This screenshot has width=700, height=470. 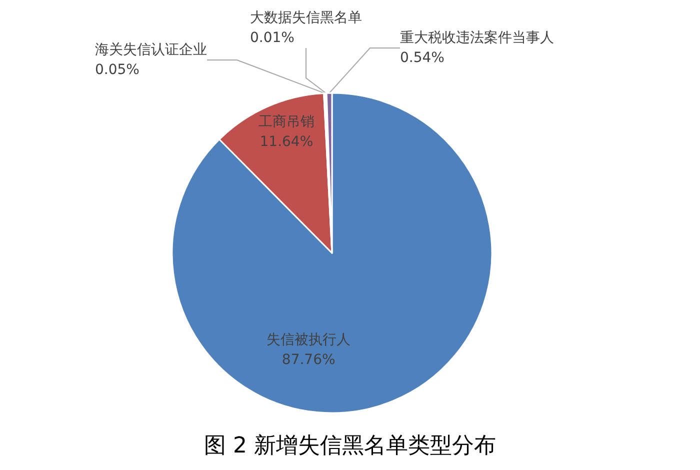 What do you see at coordinates (287, 142) in the screenshot?
I see `data-label: 11.64%` at bounding box center [287, 142].